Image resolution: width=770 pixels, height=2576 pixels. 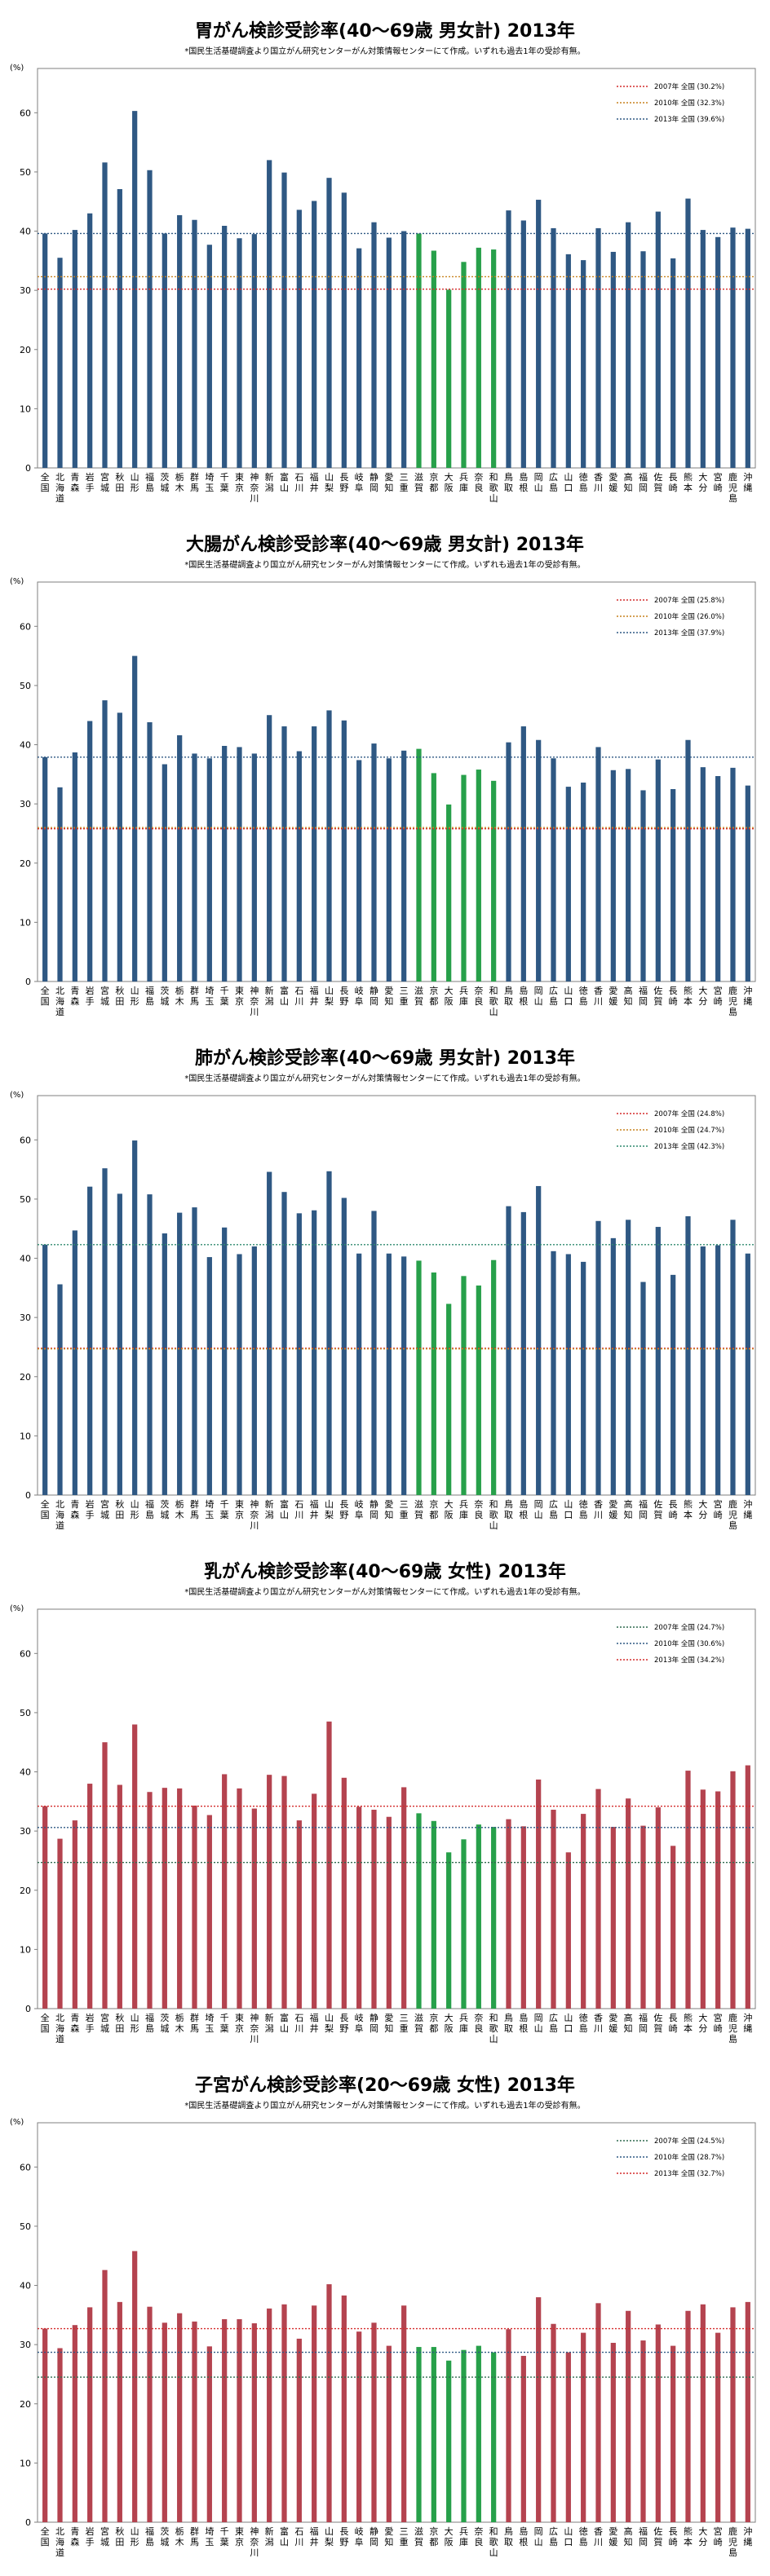 I want to click on y-tick-label: 50, so click(x=25, y=1713).